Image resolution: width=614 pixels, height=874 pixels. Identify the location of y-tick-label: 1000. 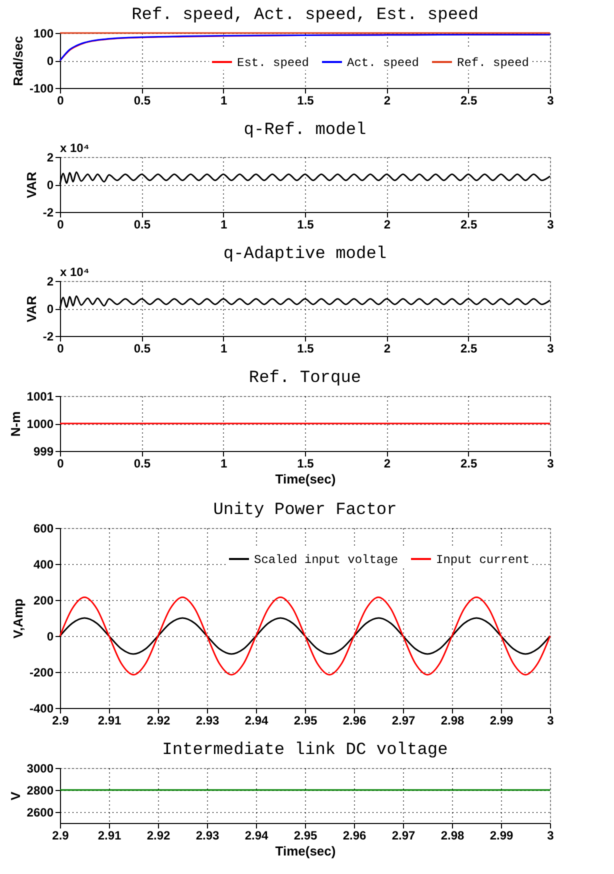
(40, 424).